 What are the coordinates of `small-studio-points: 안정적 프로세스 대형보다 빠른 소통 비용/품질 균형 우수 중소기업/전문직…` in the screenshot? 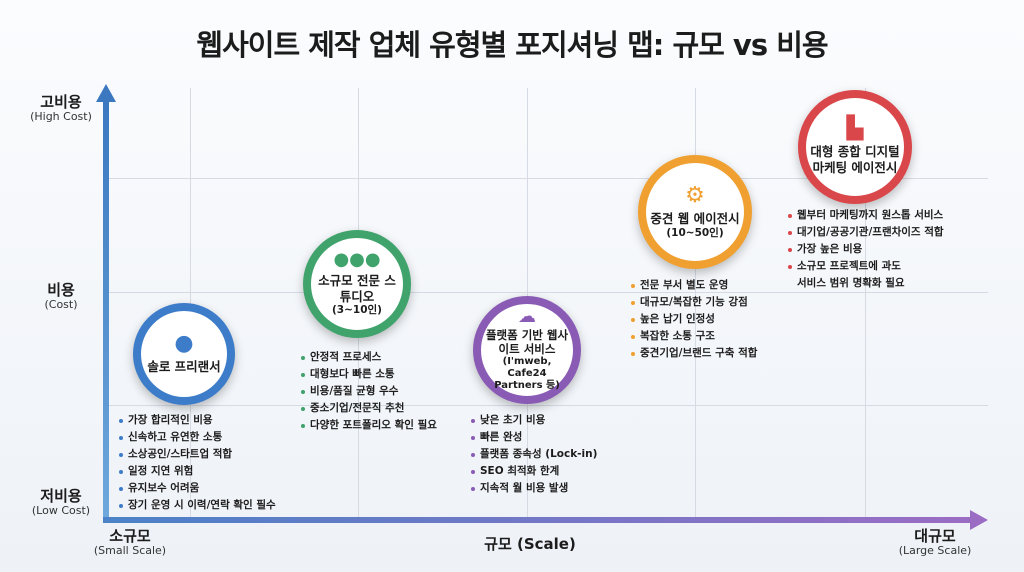 It's located at (368, 391).